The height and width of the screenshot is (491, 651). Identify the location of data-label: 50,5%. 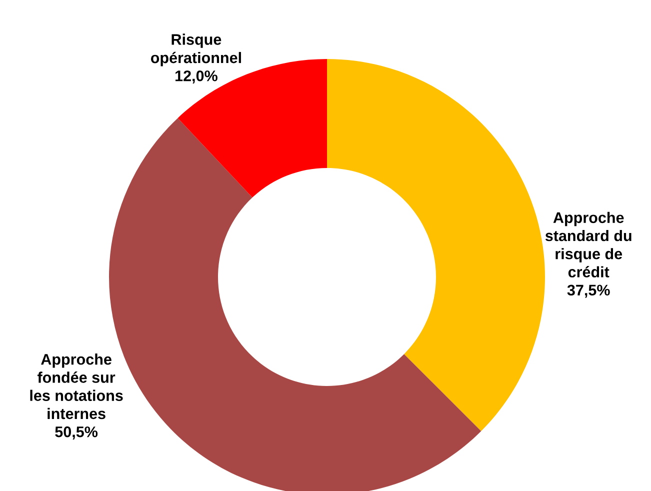
(76, 433).